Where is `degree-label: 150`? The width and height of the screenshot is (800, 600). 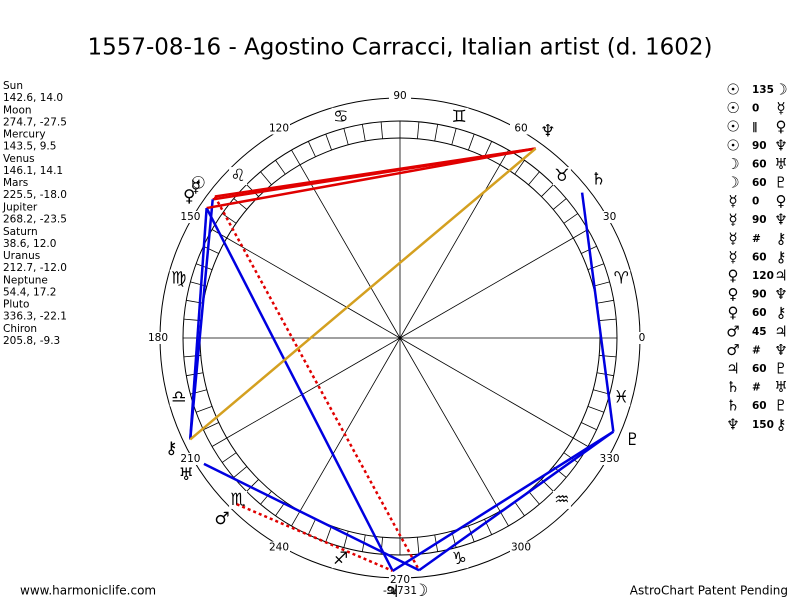 degree-label: 150 is located at coordinates (190, 217).